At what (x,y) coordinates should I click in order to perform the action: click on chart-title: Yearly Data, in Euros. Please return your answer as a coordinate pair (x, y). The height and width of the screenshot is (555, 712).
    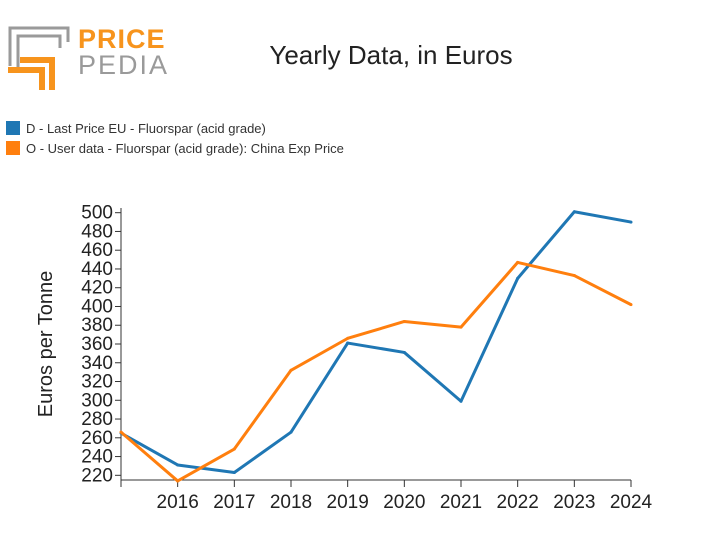
    Looking at the image, I should click on (391, 55).